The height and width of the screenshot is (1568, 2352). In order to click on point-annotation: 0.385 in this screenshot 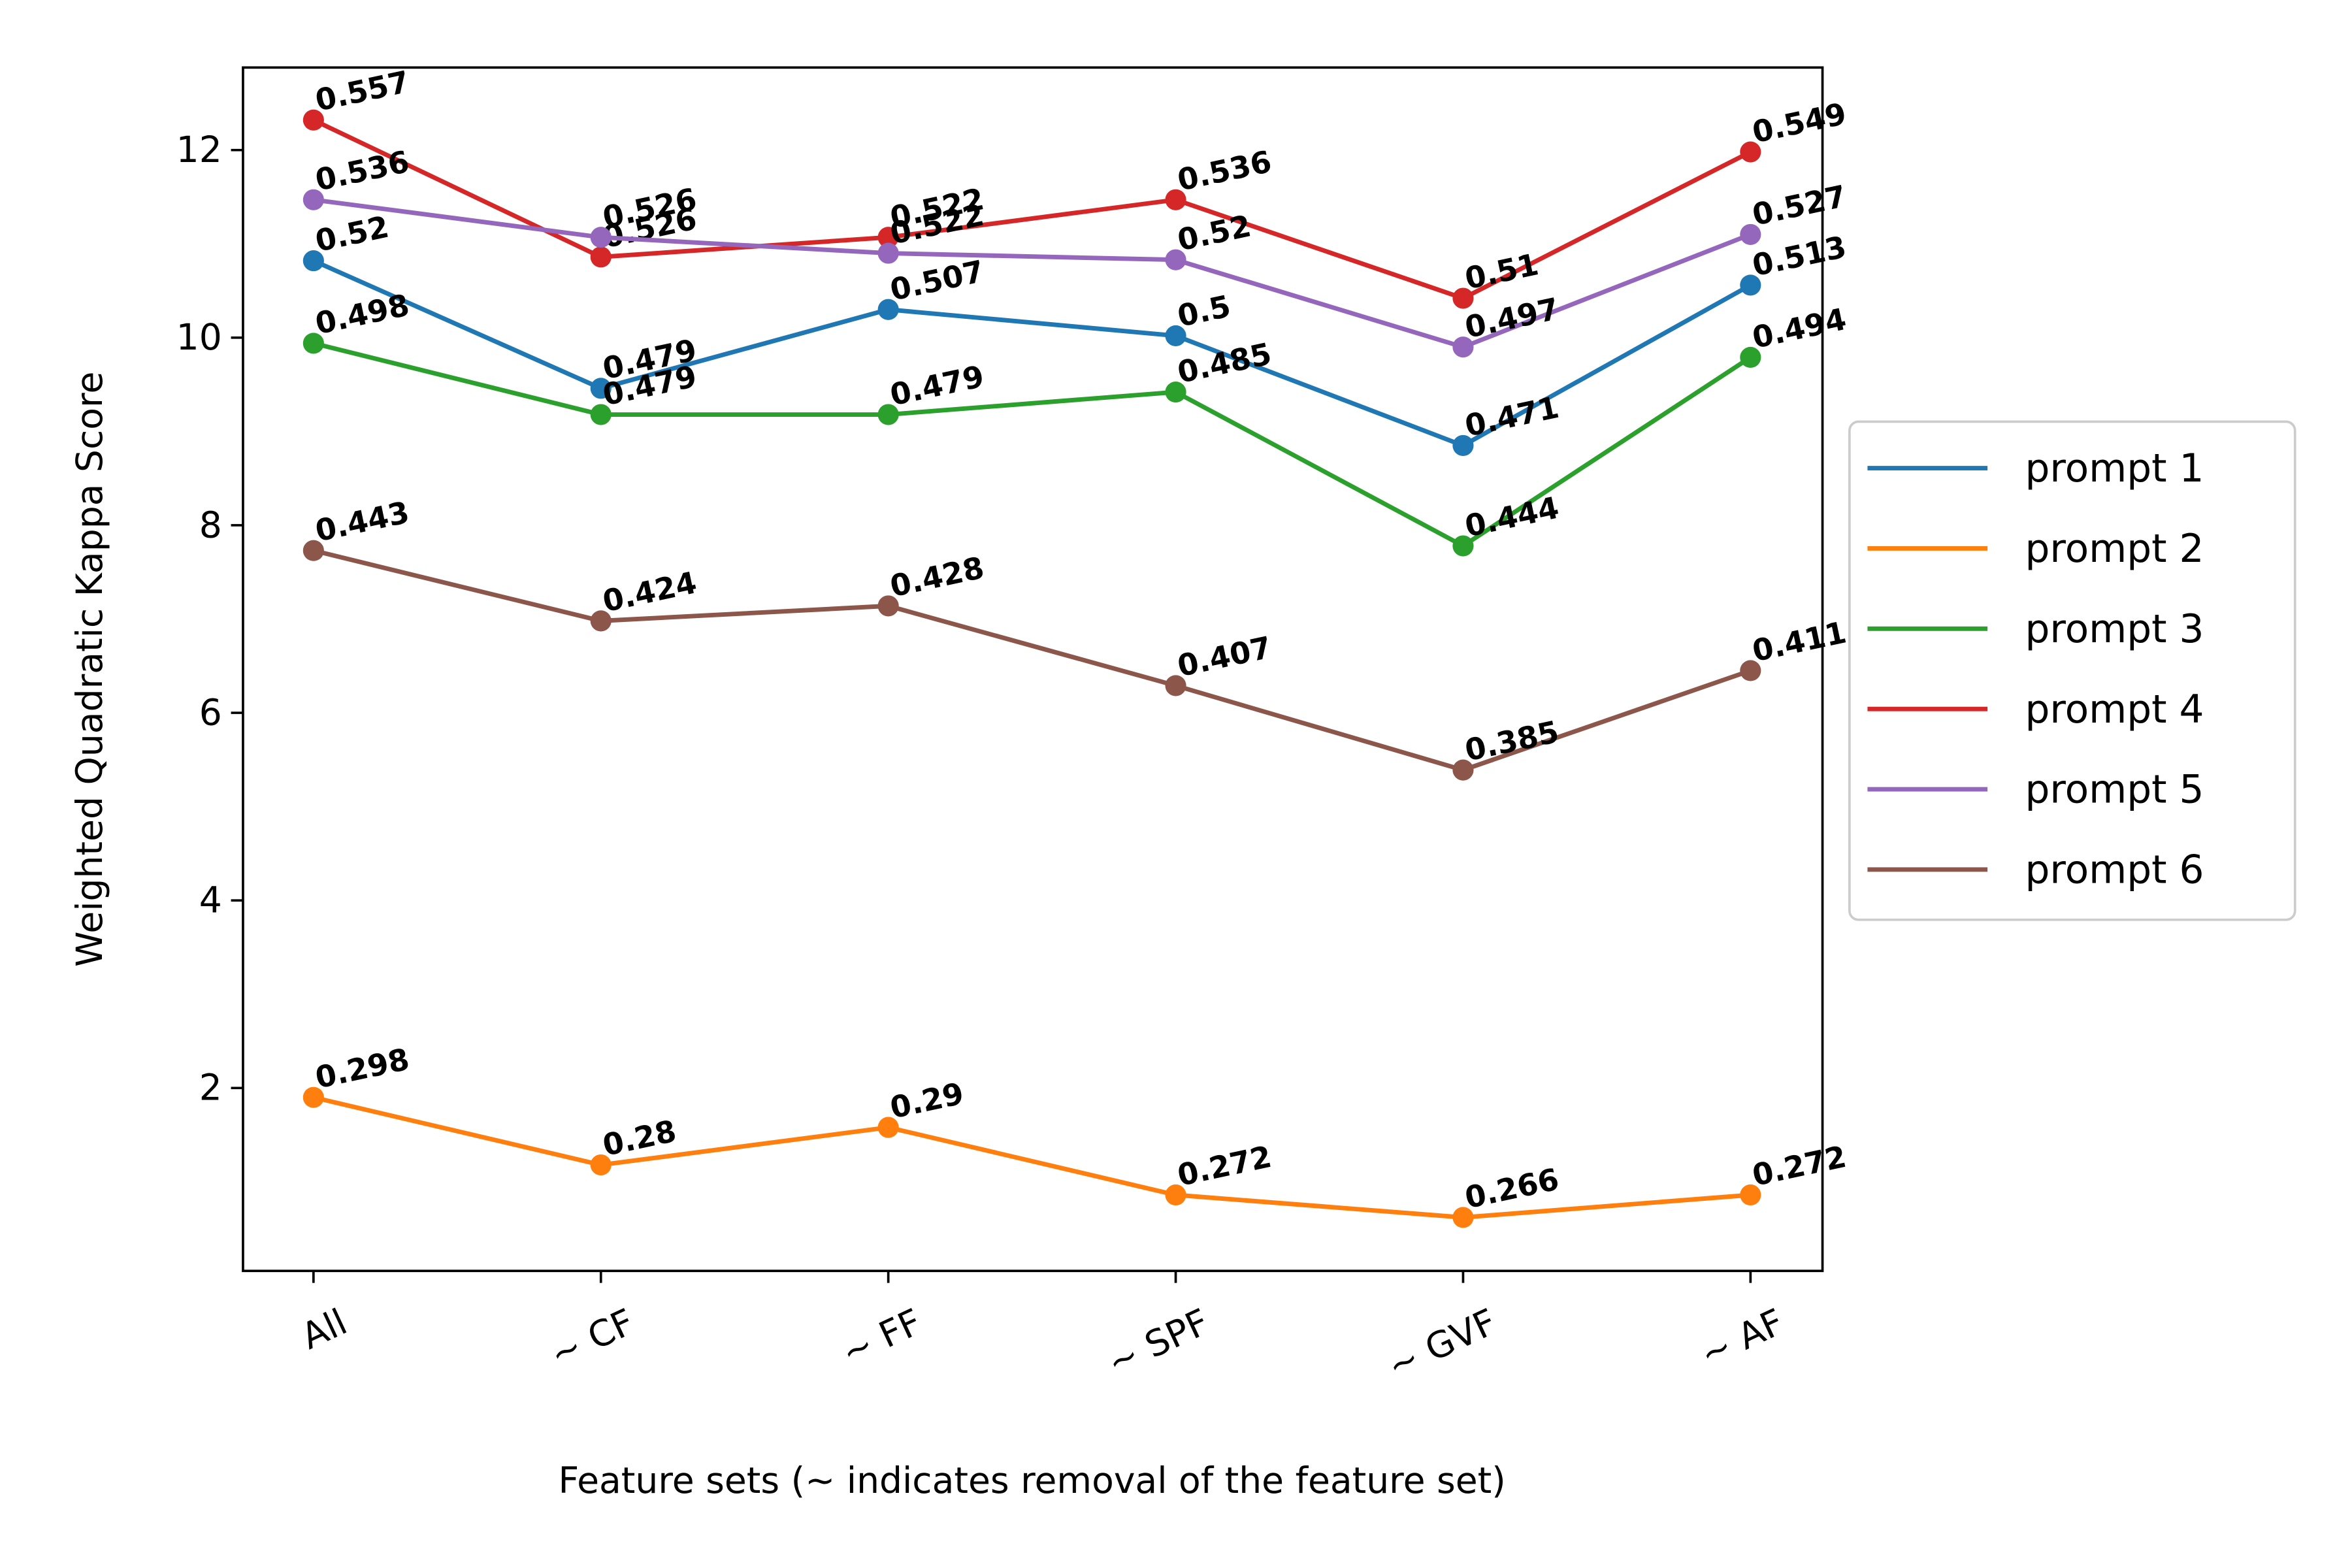, I will do `click(1511, 741)`.